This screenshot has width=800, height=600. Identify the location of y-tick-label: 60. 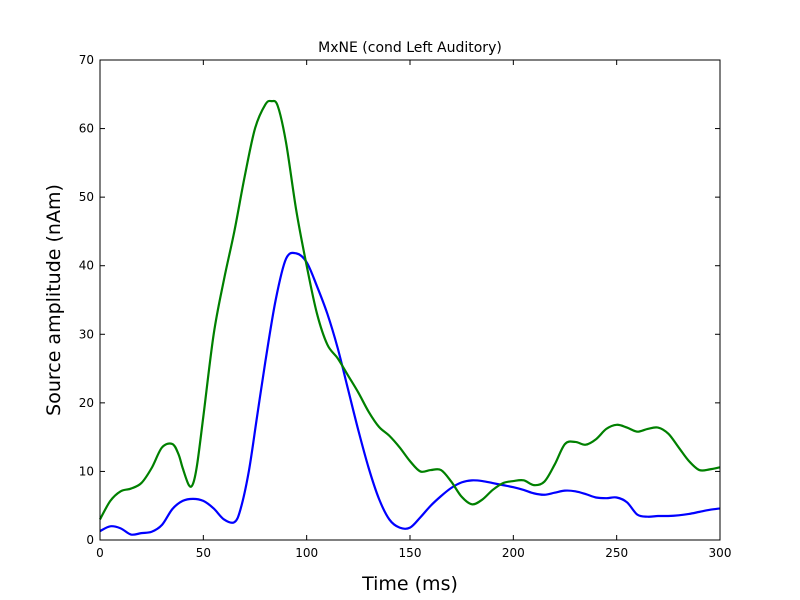
(86, 129).